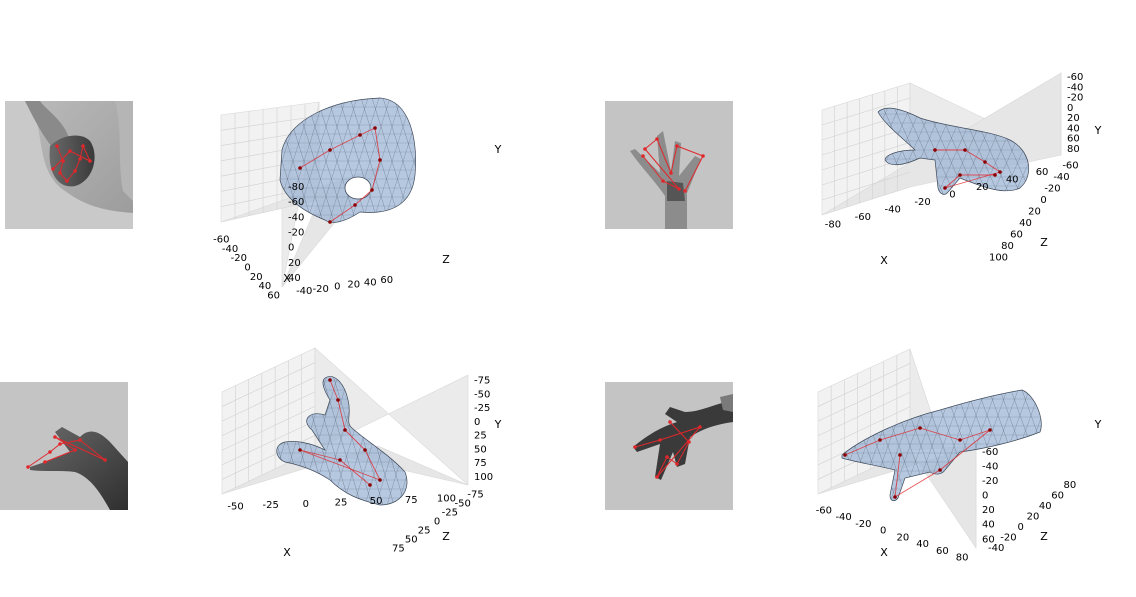 This screenshot has width=1136, height=597. Describe the element at coordinates (321, 289) in the screenshot. I see `z-tick-label: -20` at that location.